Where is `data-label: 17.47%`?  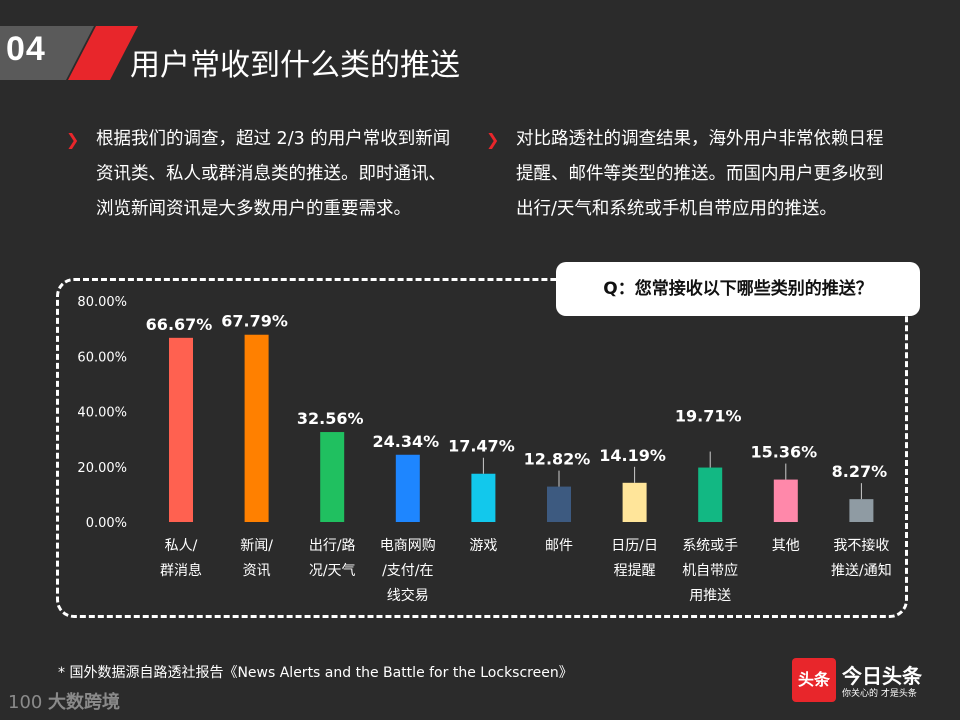
data-label: 17.47% is located at coordinates (481, 446).